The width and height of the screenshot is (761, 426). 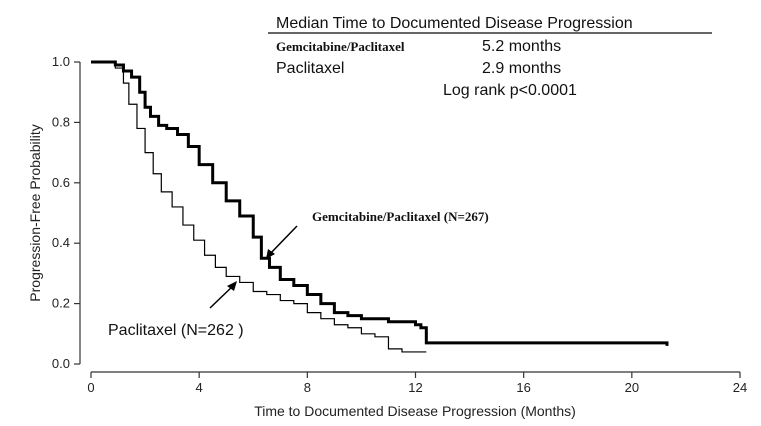 I want to click on legend-stat: Log rank p<0.0001, so click(x=510, y=90).